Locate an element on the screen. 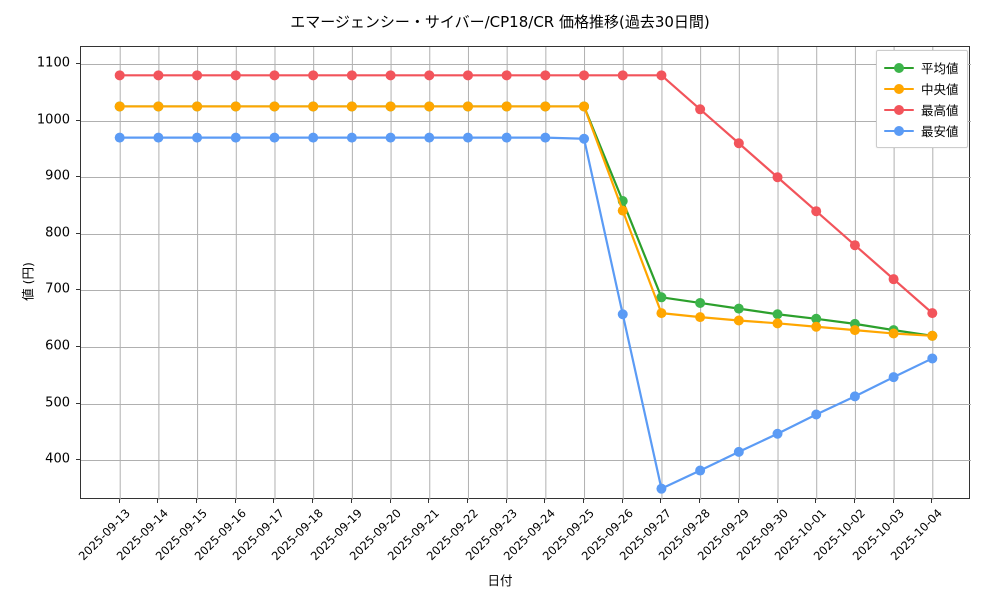  legend-item: 平均値 is located at coordinates (921, 67).